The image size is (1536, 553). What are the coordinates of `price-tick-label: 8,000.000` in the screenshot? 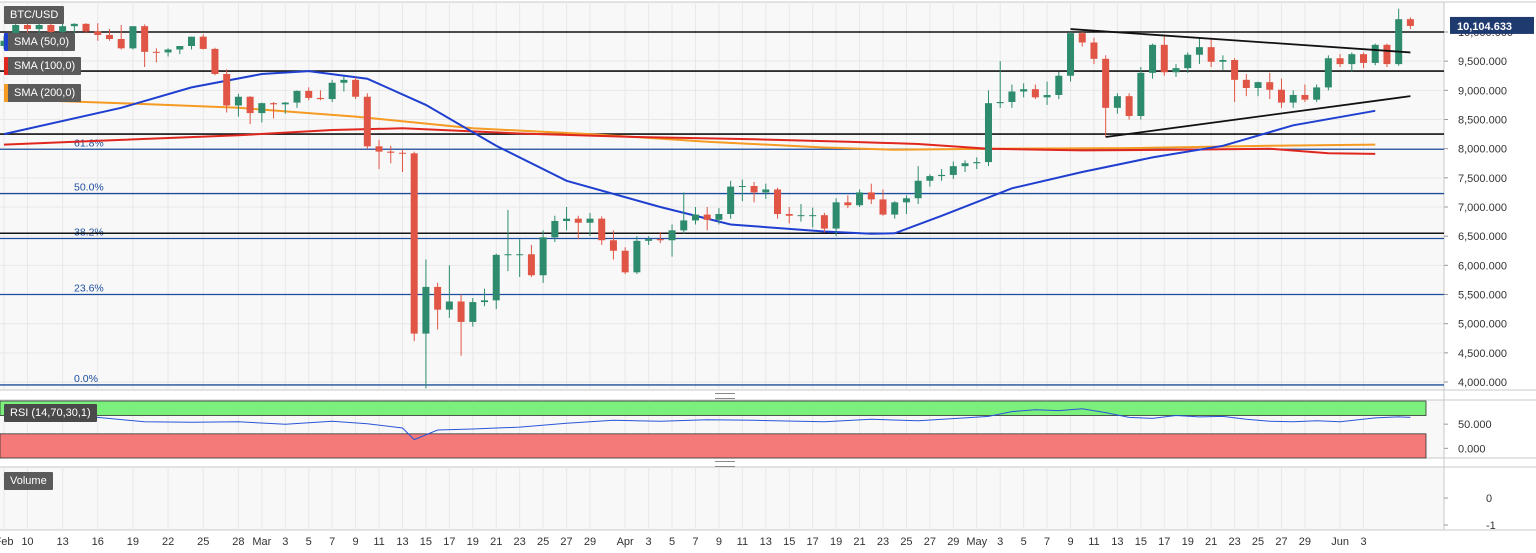 It's located at (1482, 150).